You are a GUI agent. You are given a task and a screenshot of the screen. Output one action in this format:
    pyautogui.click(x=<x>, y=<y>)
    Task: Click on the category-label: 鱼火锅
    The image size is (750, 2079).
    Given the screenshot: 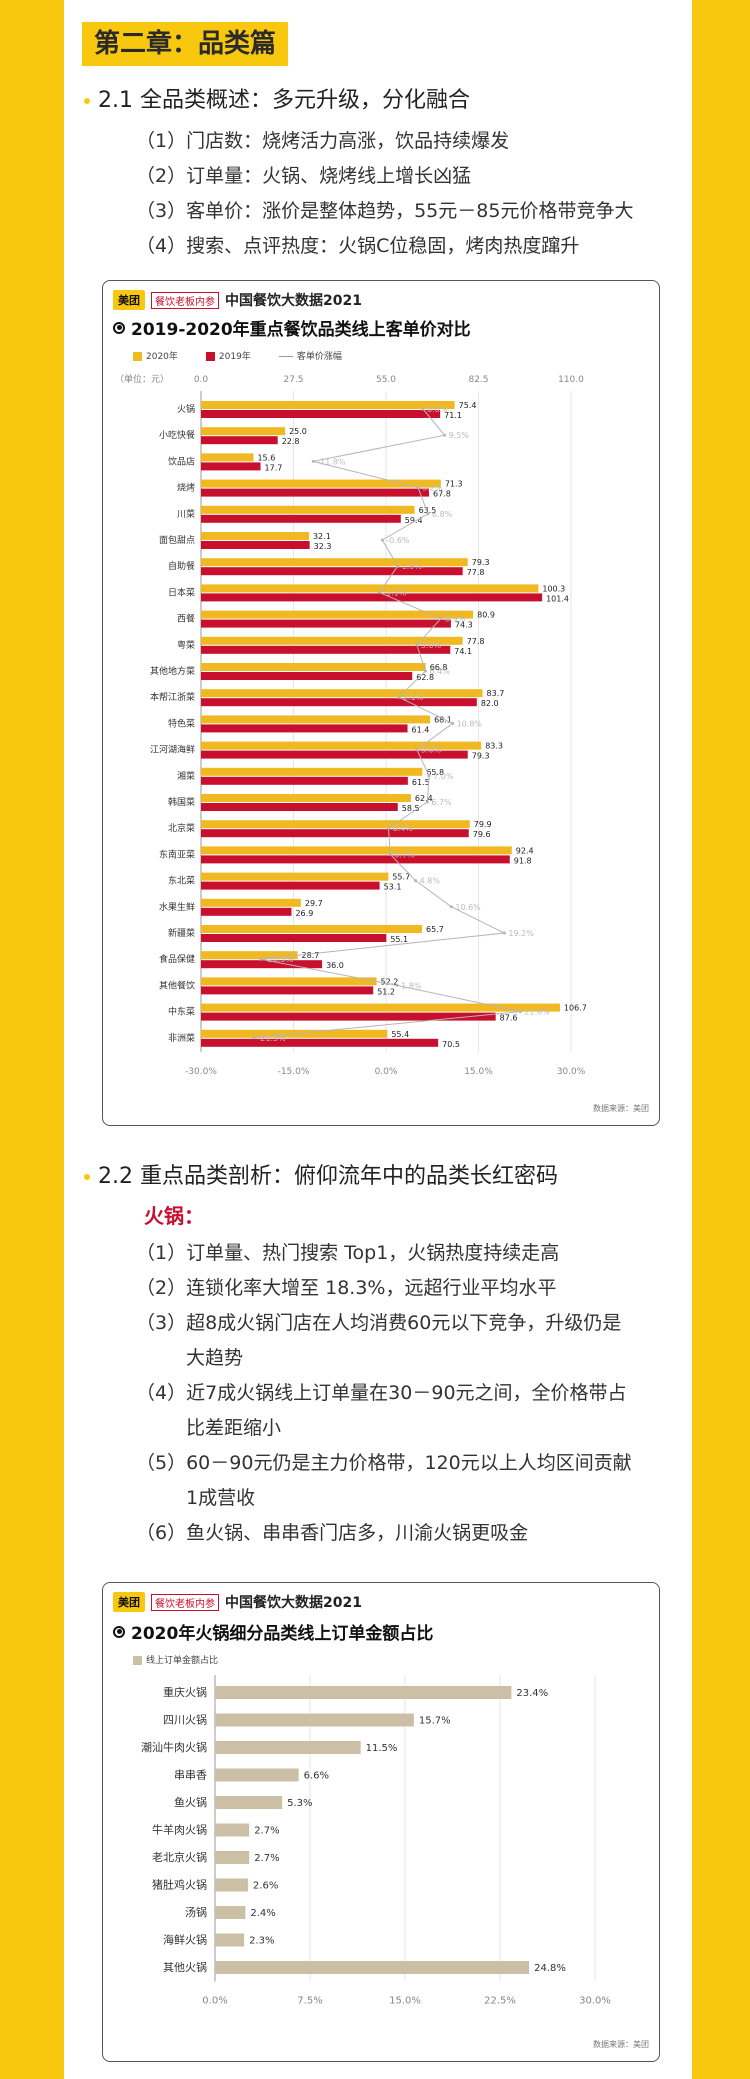 What is the action you would take?
    pyautogui.click(x=190, y=1802)
    